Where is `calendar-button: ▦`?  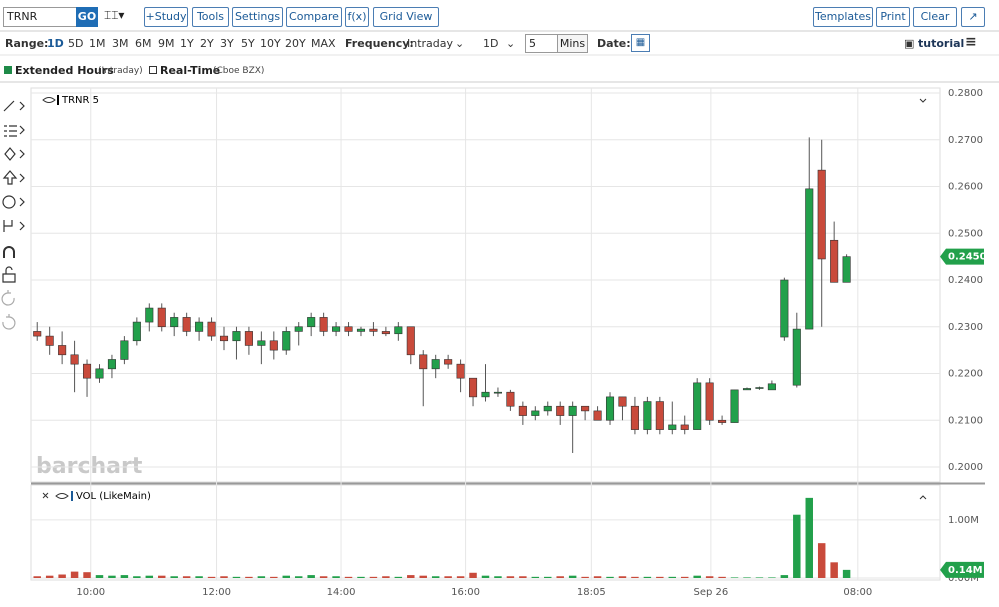
calendar-button: ▦ is located at coordinates (640, 43).